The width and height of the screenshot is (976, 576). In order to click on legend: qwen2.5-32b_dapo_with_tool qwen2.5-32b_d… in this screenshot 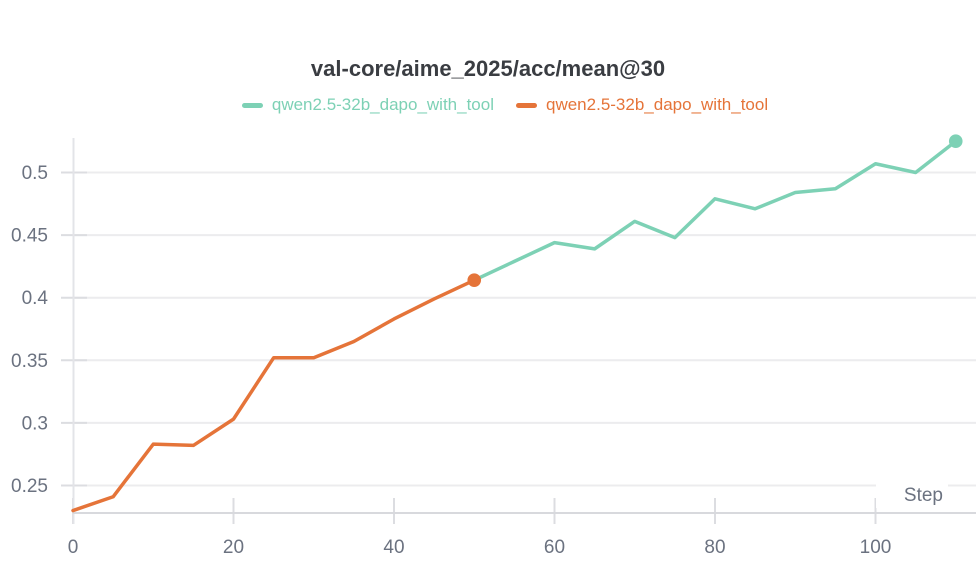, I will do `click(505, 105)`.